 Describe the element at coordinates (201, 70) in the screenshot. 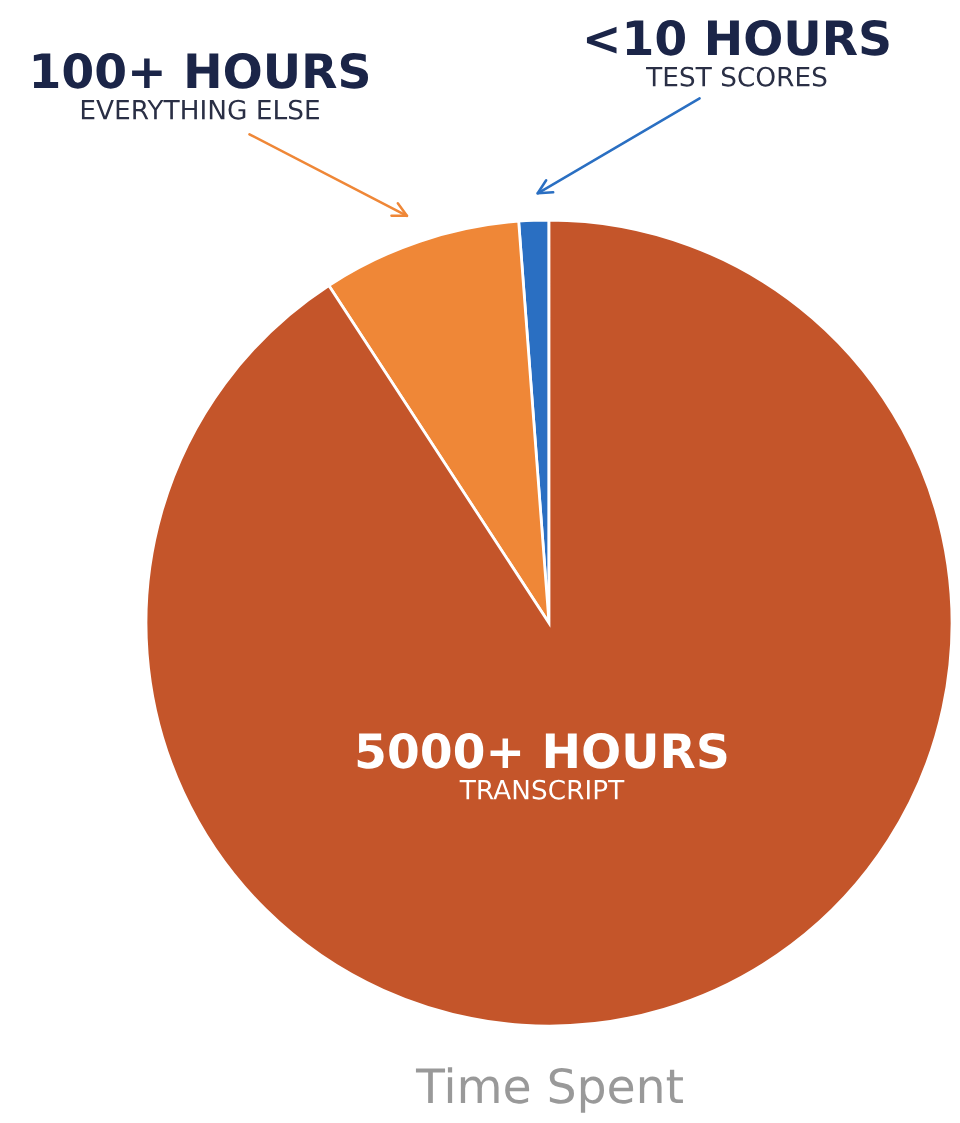

I see `data-label: 100+ HOURS` at that location.